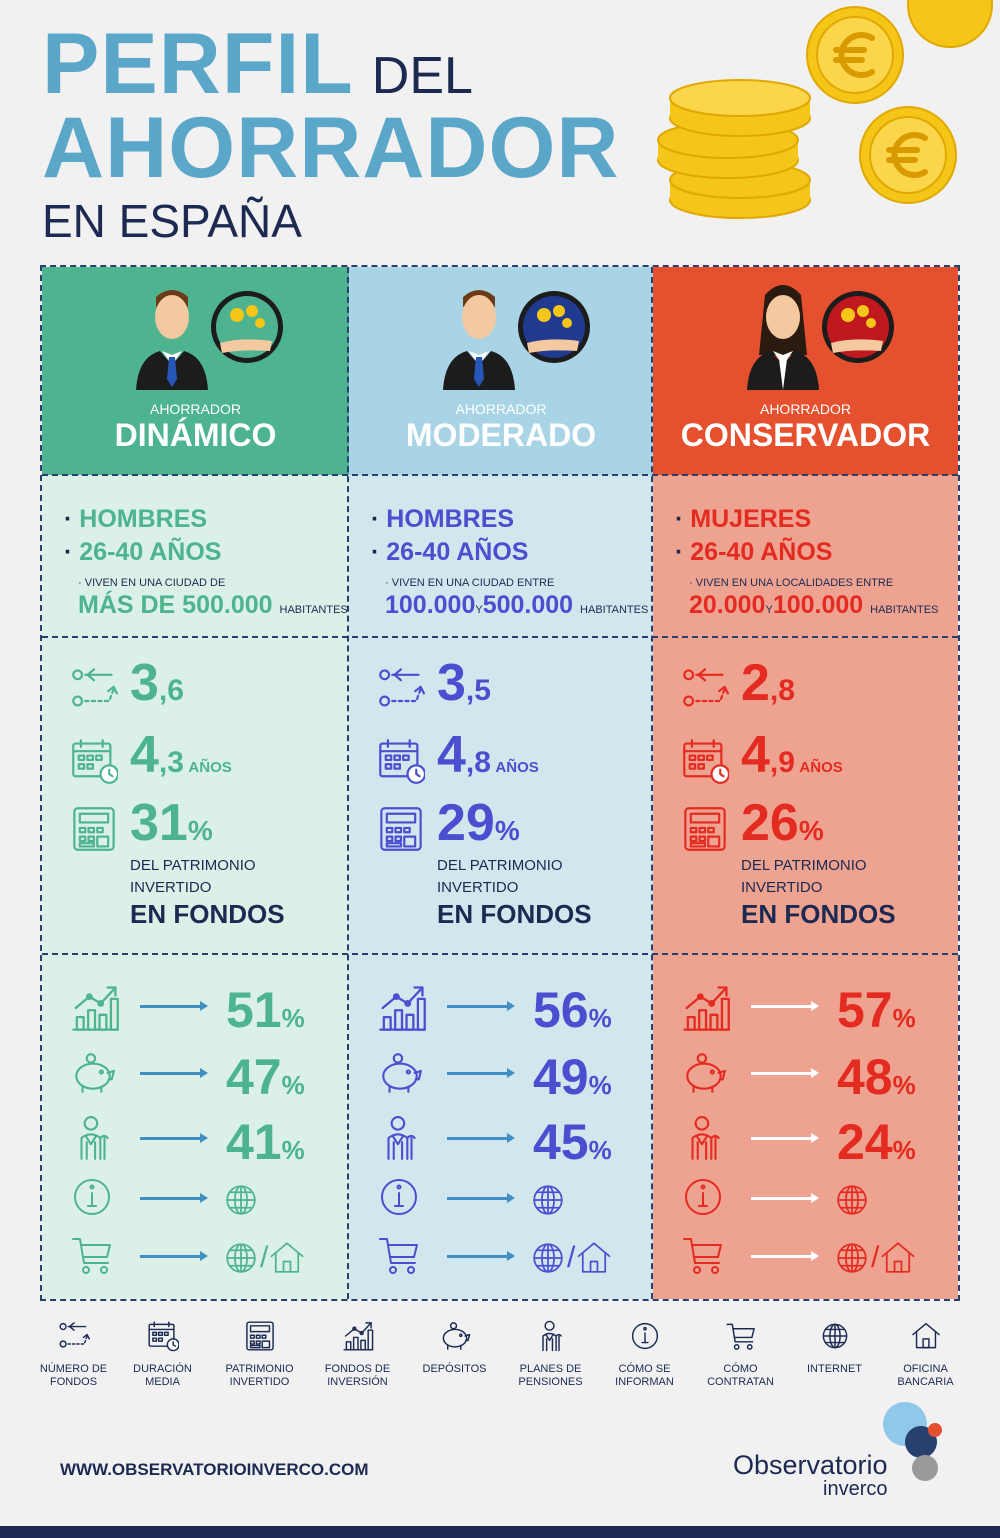 This screenshot has width=1000, height=1538. I want to click on gender-label: HOMBRES, so click(143, 519).